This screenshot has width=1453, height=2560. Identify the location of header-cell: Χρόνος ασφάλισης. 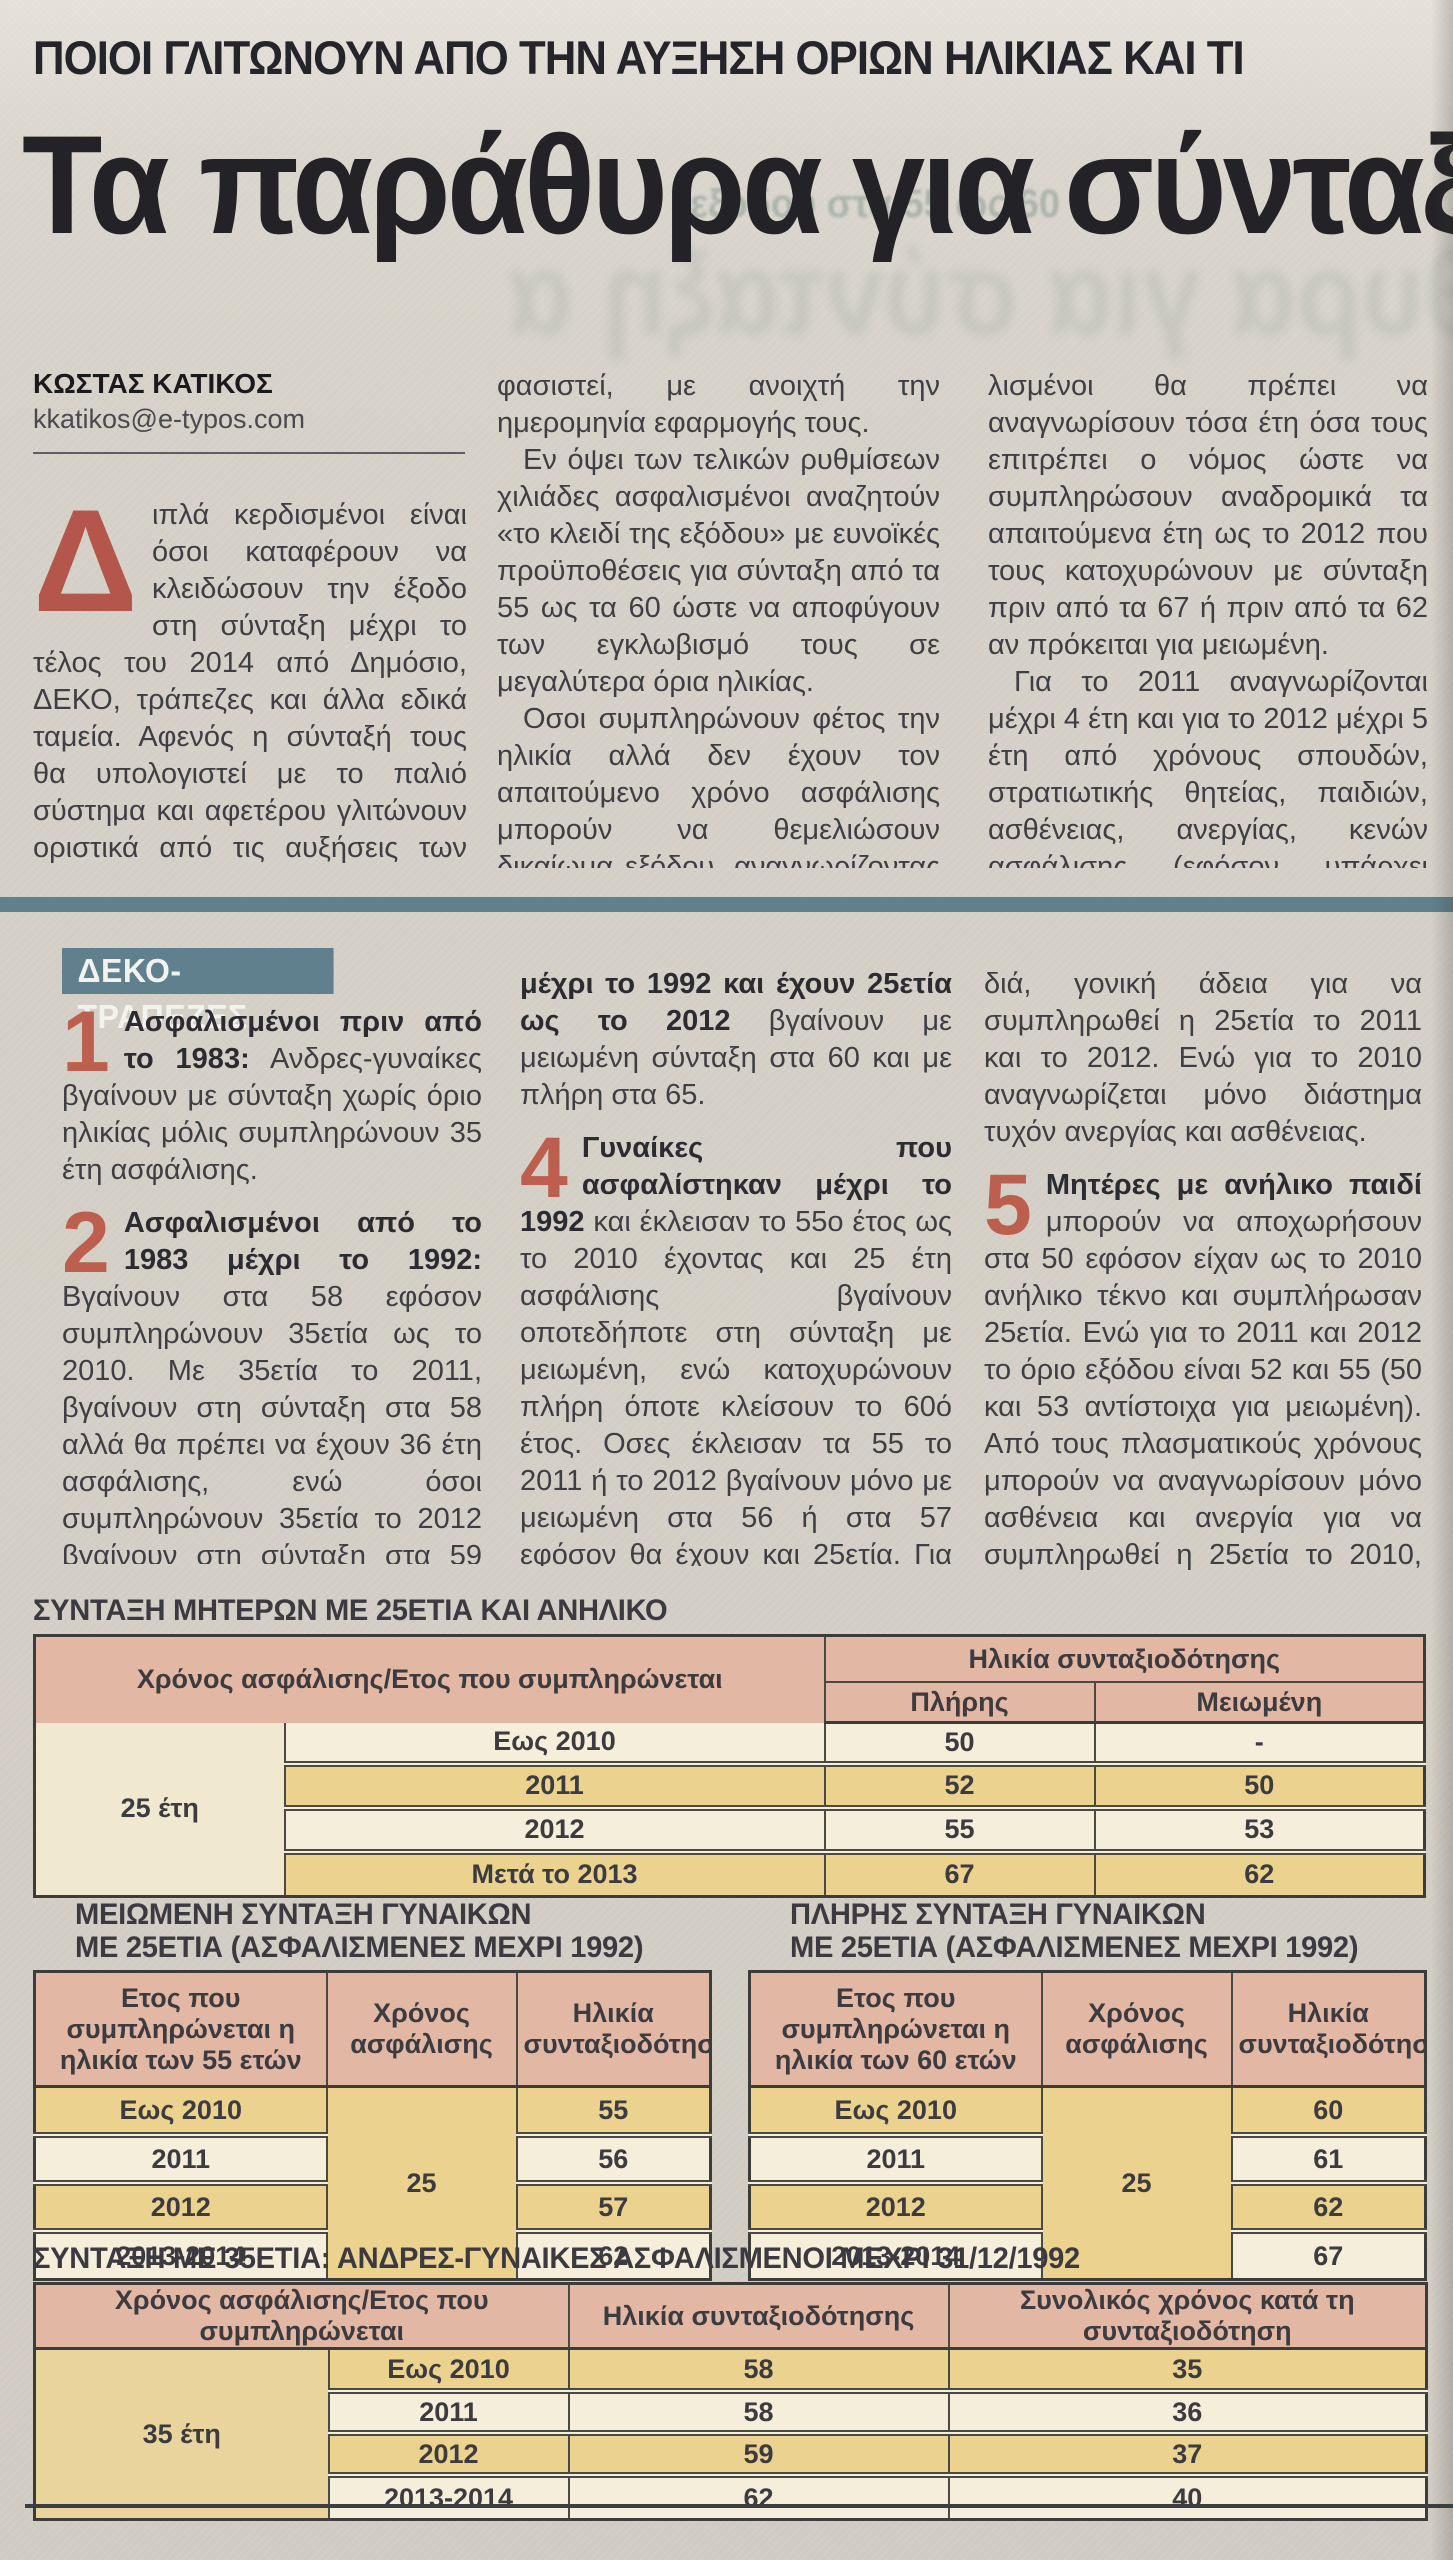
(421, 2029).